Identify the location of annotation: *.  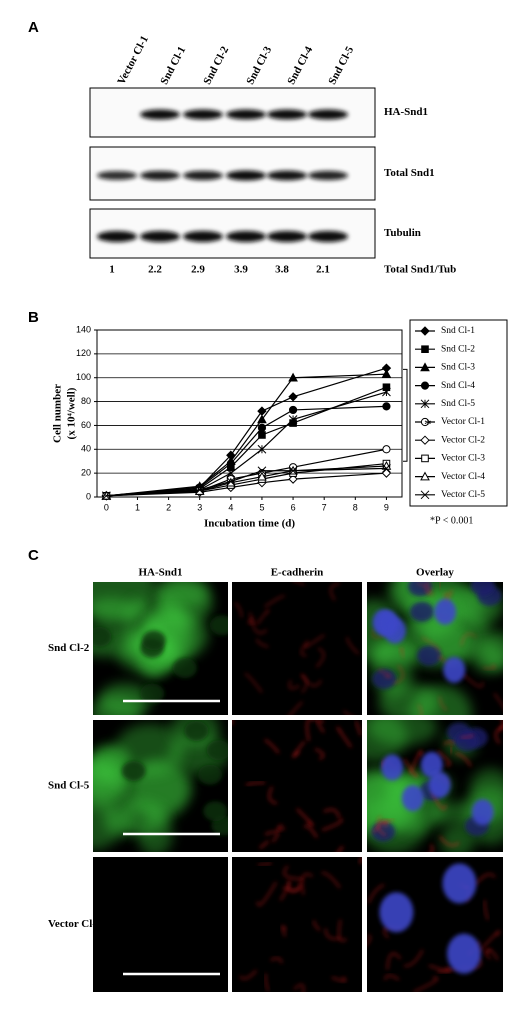
(428, 425).